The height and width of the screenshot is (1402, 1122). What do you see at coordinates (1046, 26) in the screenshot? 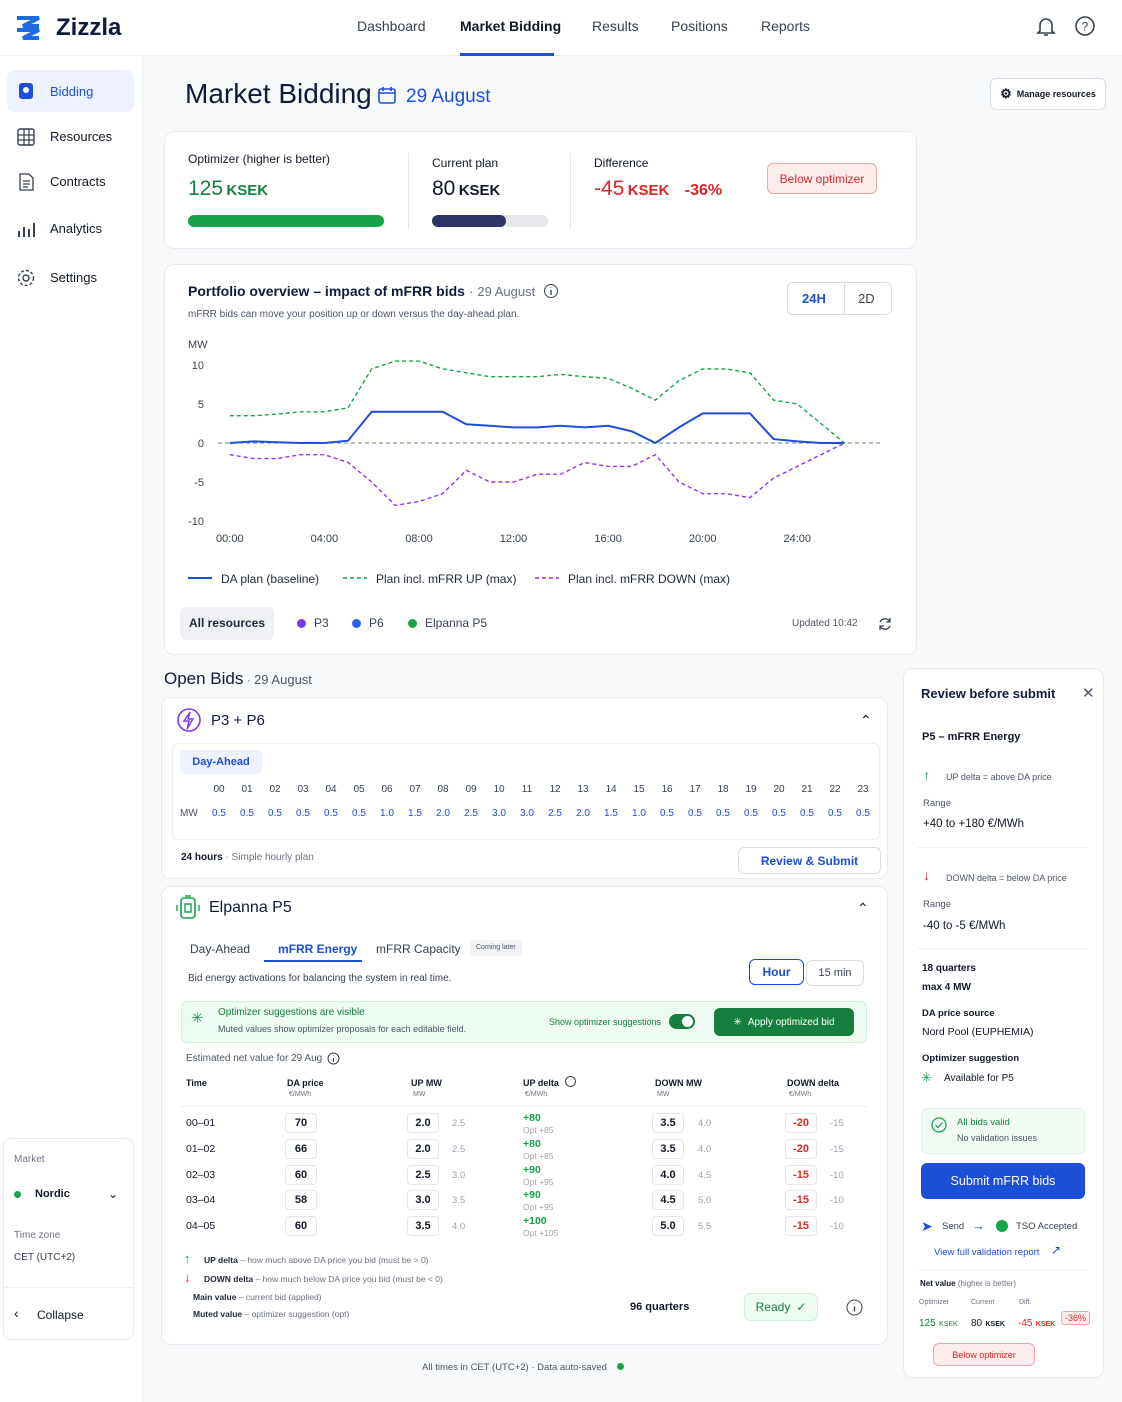
I see `bell-icon` at bounding box center [1046, 26].